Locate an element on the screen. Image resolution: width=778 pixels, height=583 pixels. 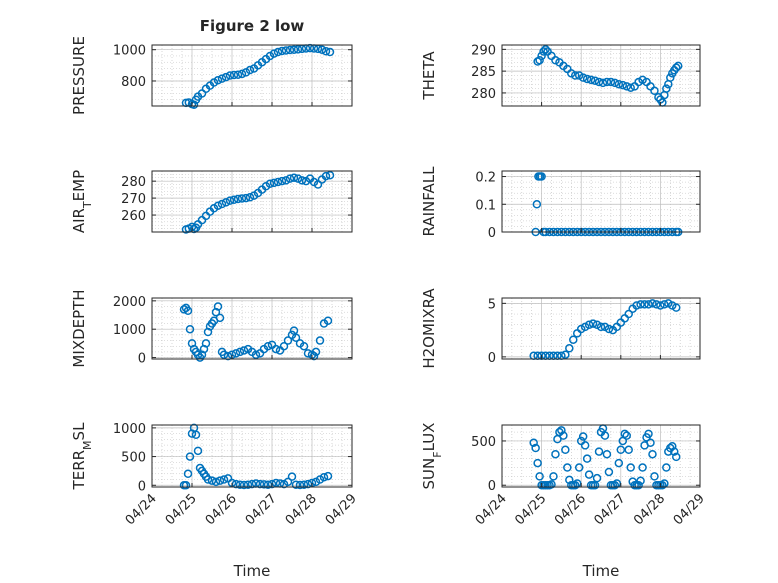
y-tick-label: 260 is located at coordinates (133, 216).